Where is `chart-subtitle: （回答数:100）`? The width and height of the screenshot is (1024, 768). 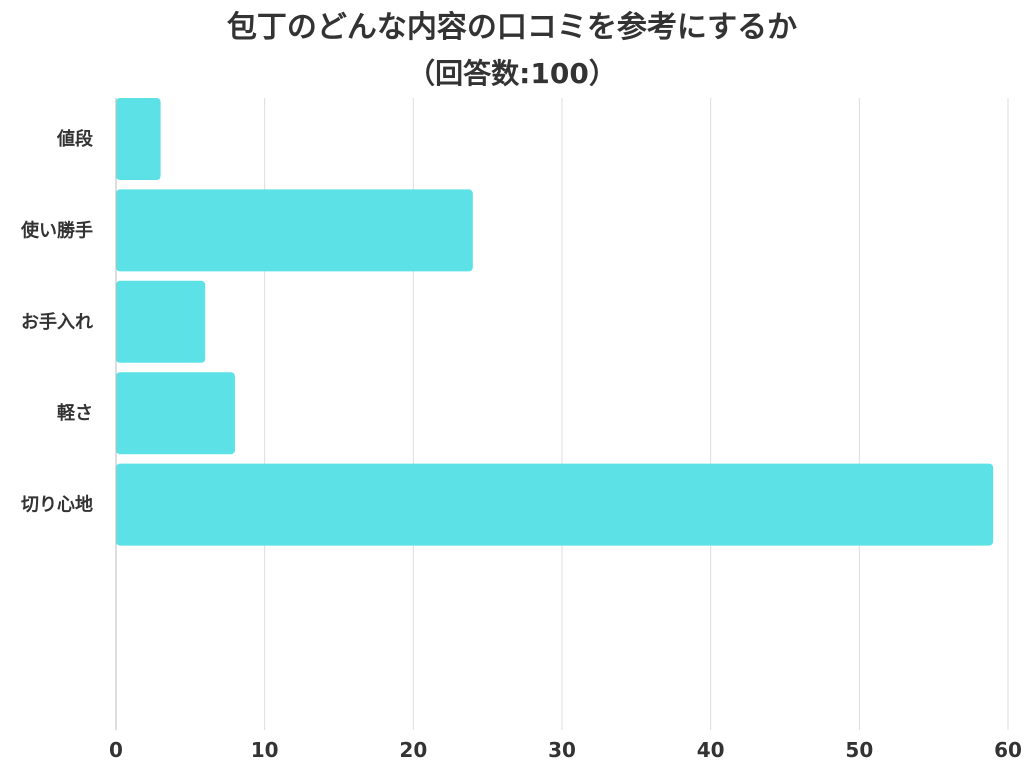
chart-subtitle: （回答数:100） is located at coordinates (512, 73).